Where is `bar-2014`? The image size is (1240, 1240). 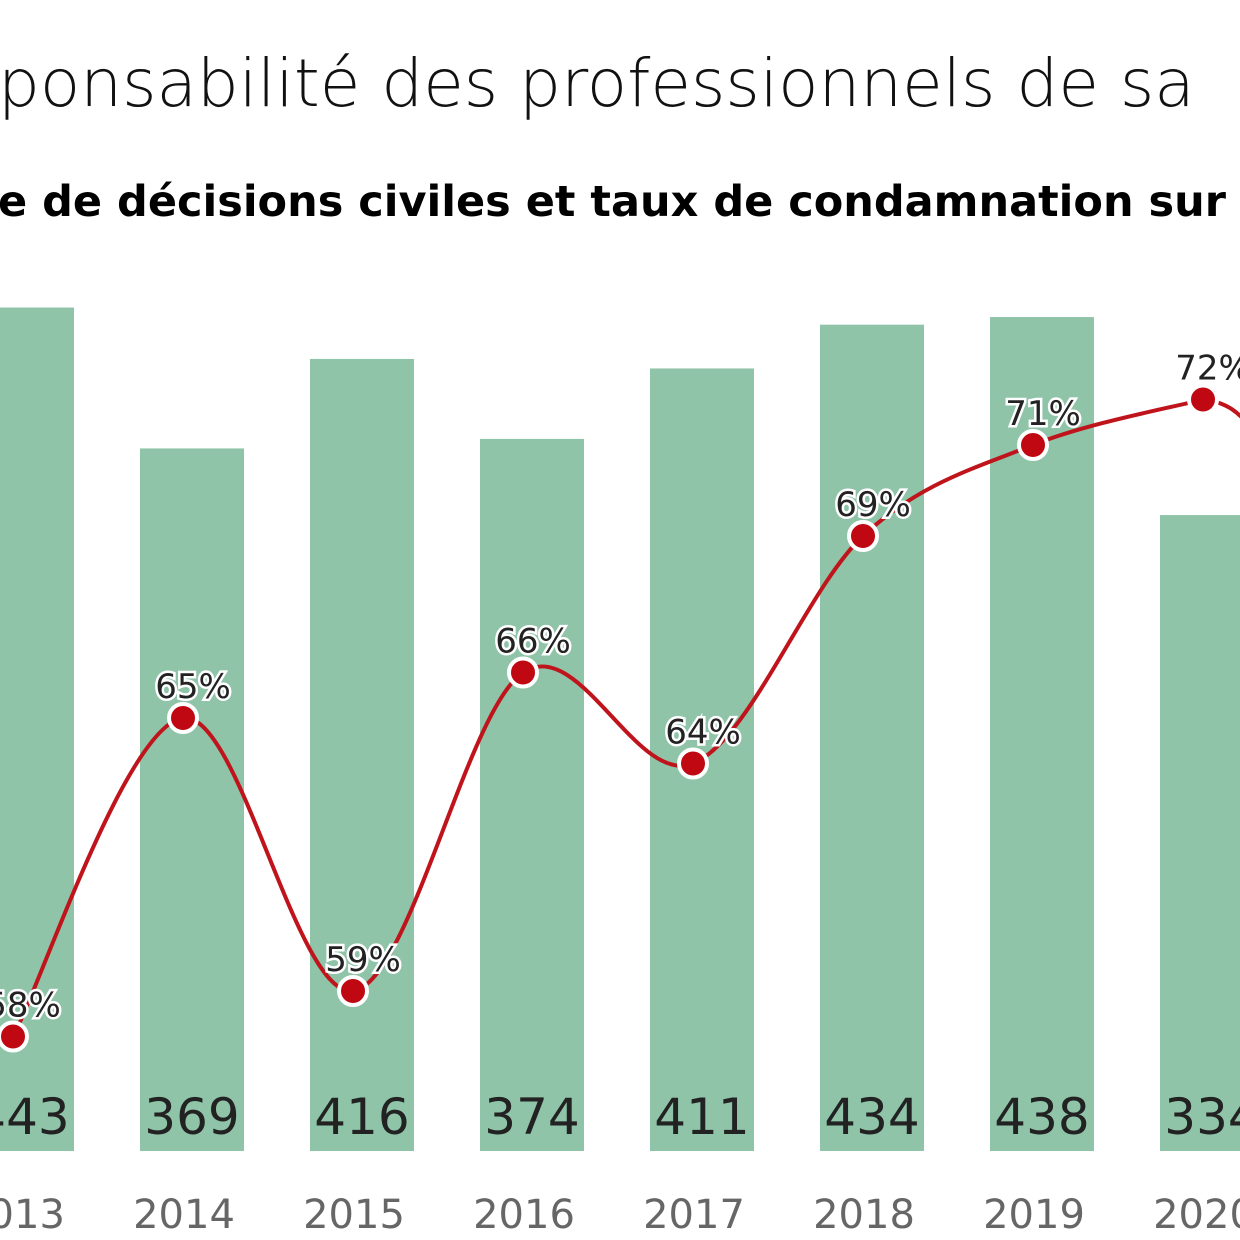
bar-2014 is located at coordinates (192, 799).